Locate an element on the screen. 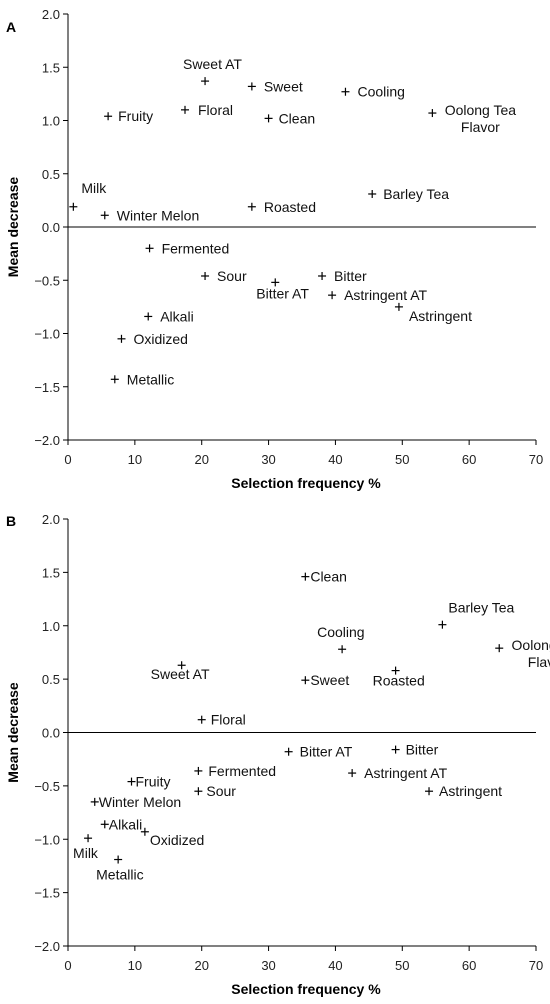 The image size is (550, 1004). panel-a-label-floral: Floral is located at coordinates (215, 110).